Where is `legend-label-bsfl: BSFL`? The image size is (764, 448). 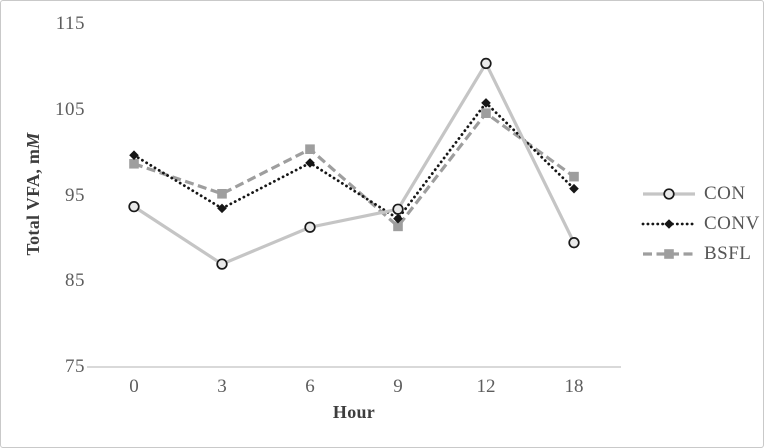 legend-label-bsfl: BSFL is located at coordinates (728, 253).